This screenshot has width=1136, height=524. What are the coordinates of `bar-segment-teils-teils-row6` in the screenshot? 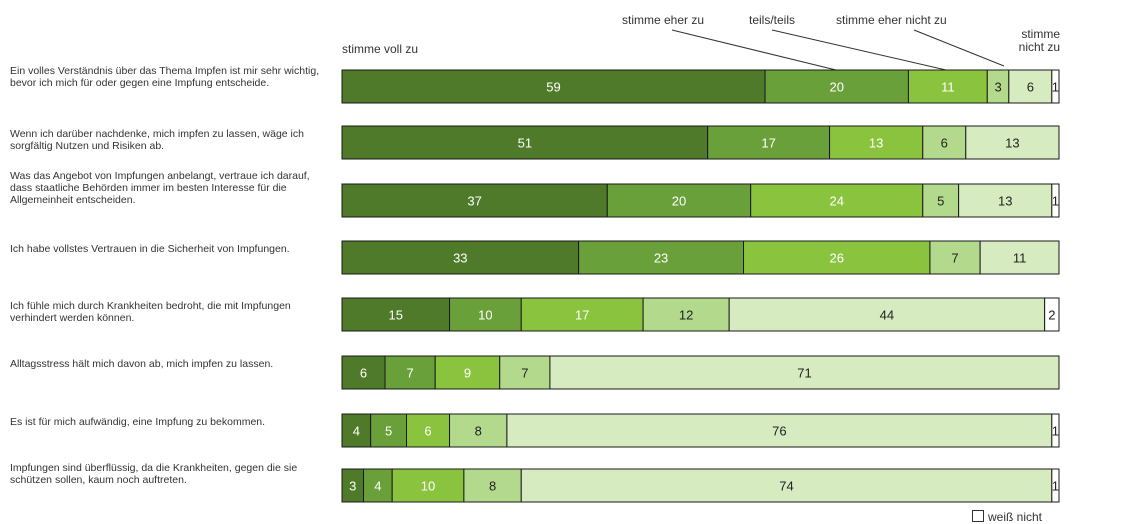 It's located at (467, 372).